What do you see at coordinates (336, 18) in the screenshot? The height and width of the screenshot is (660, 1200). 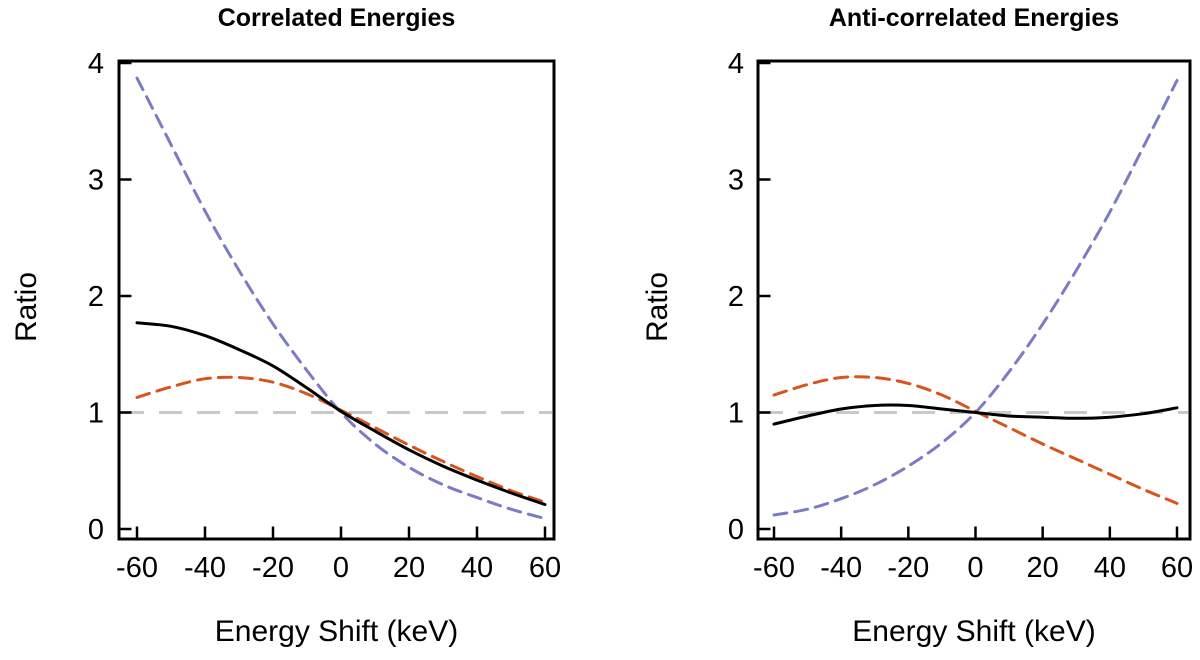 I see `left-chart-title: Correlated Energies` at bounding box center [336, 18].